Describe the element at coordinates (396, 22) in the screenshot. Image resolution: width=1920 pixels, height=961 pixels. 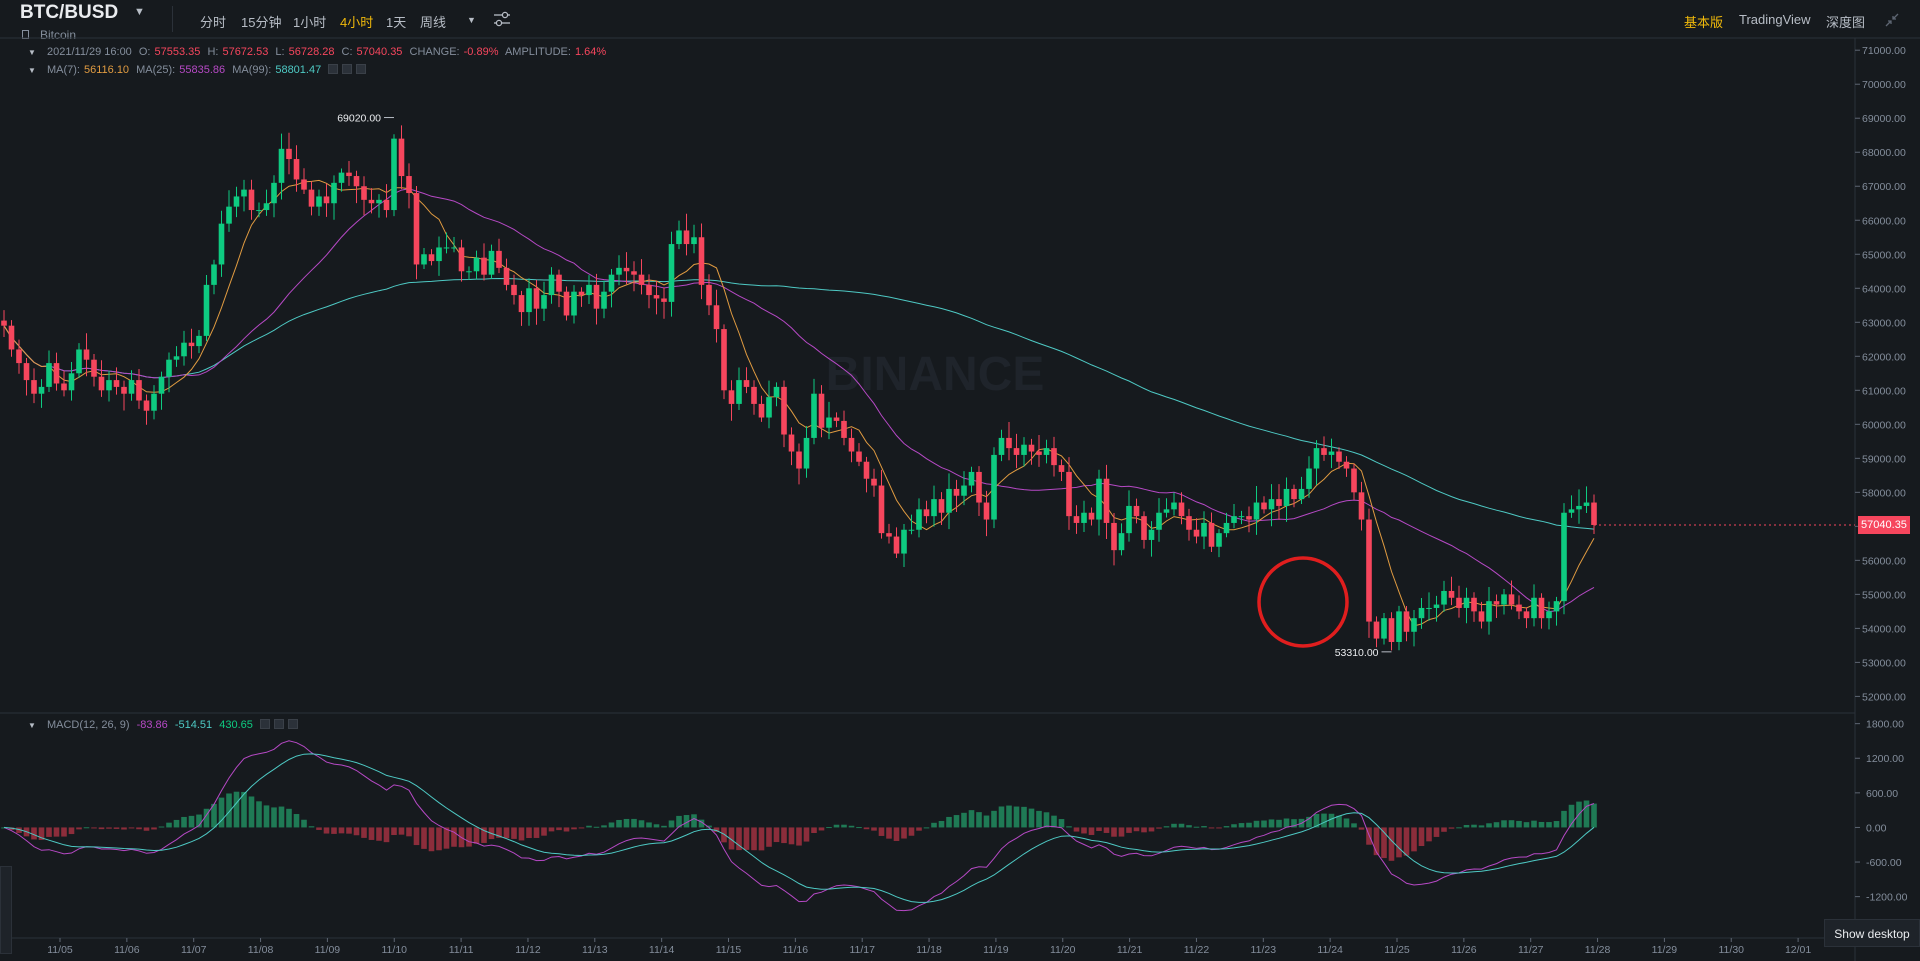
I see `tab-timeframe-1d: 1天` at that location.